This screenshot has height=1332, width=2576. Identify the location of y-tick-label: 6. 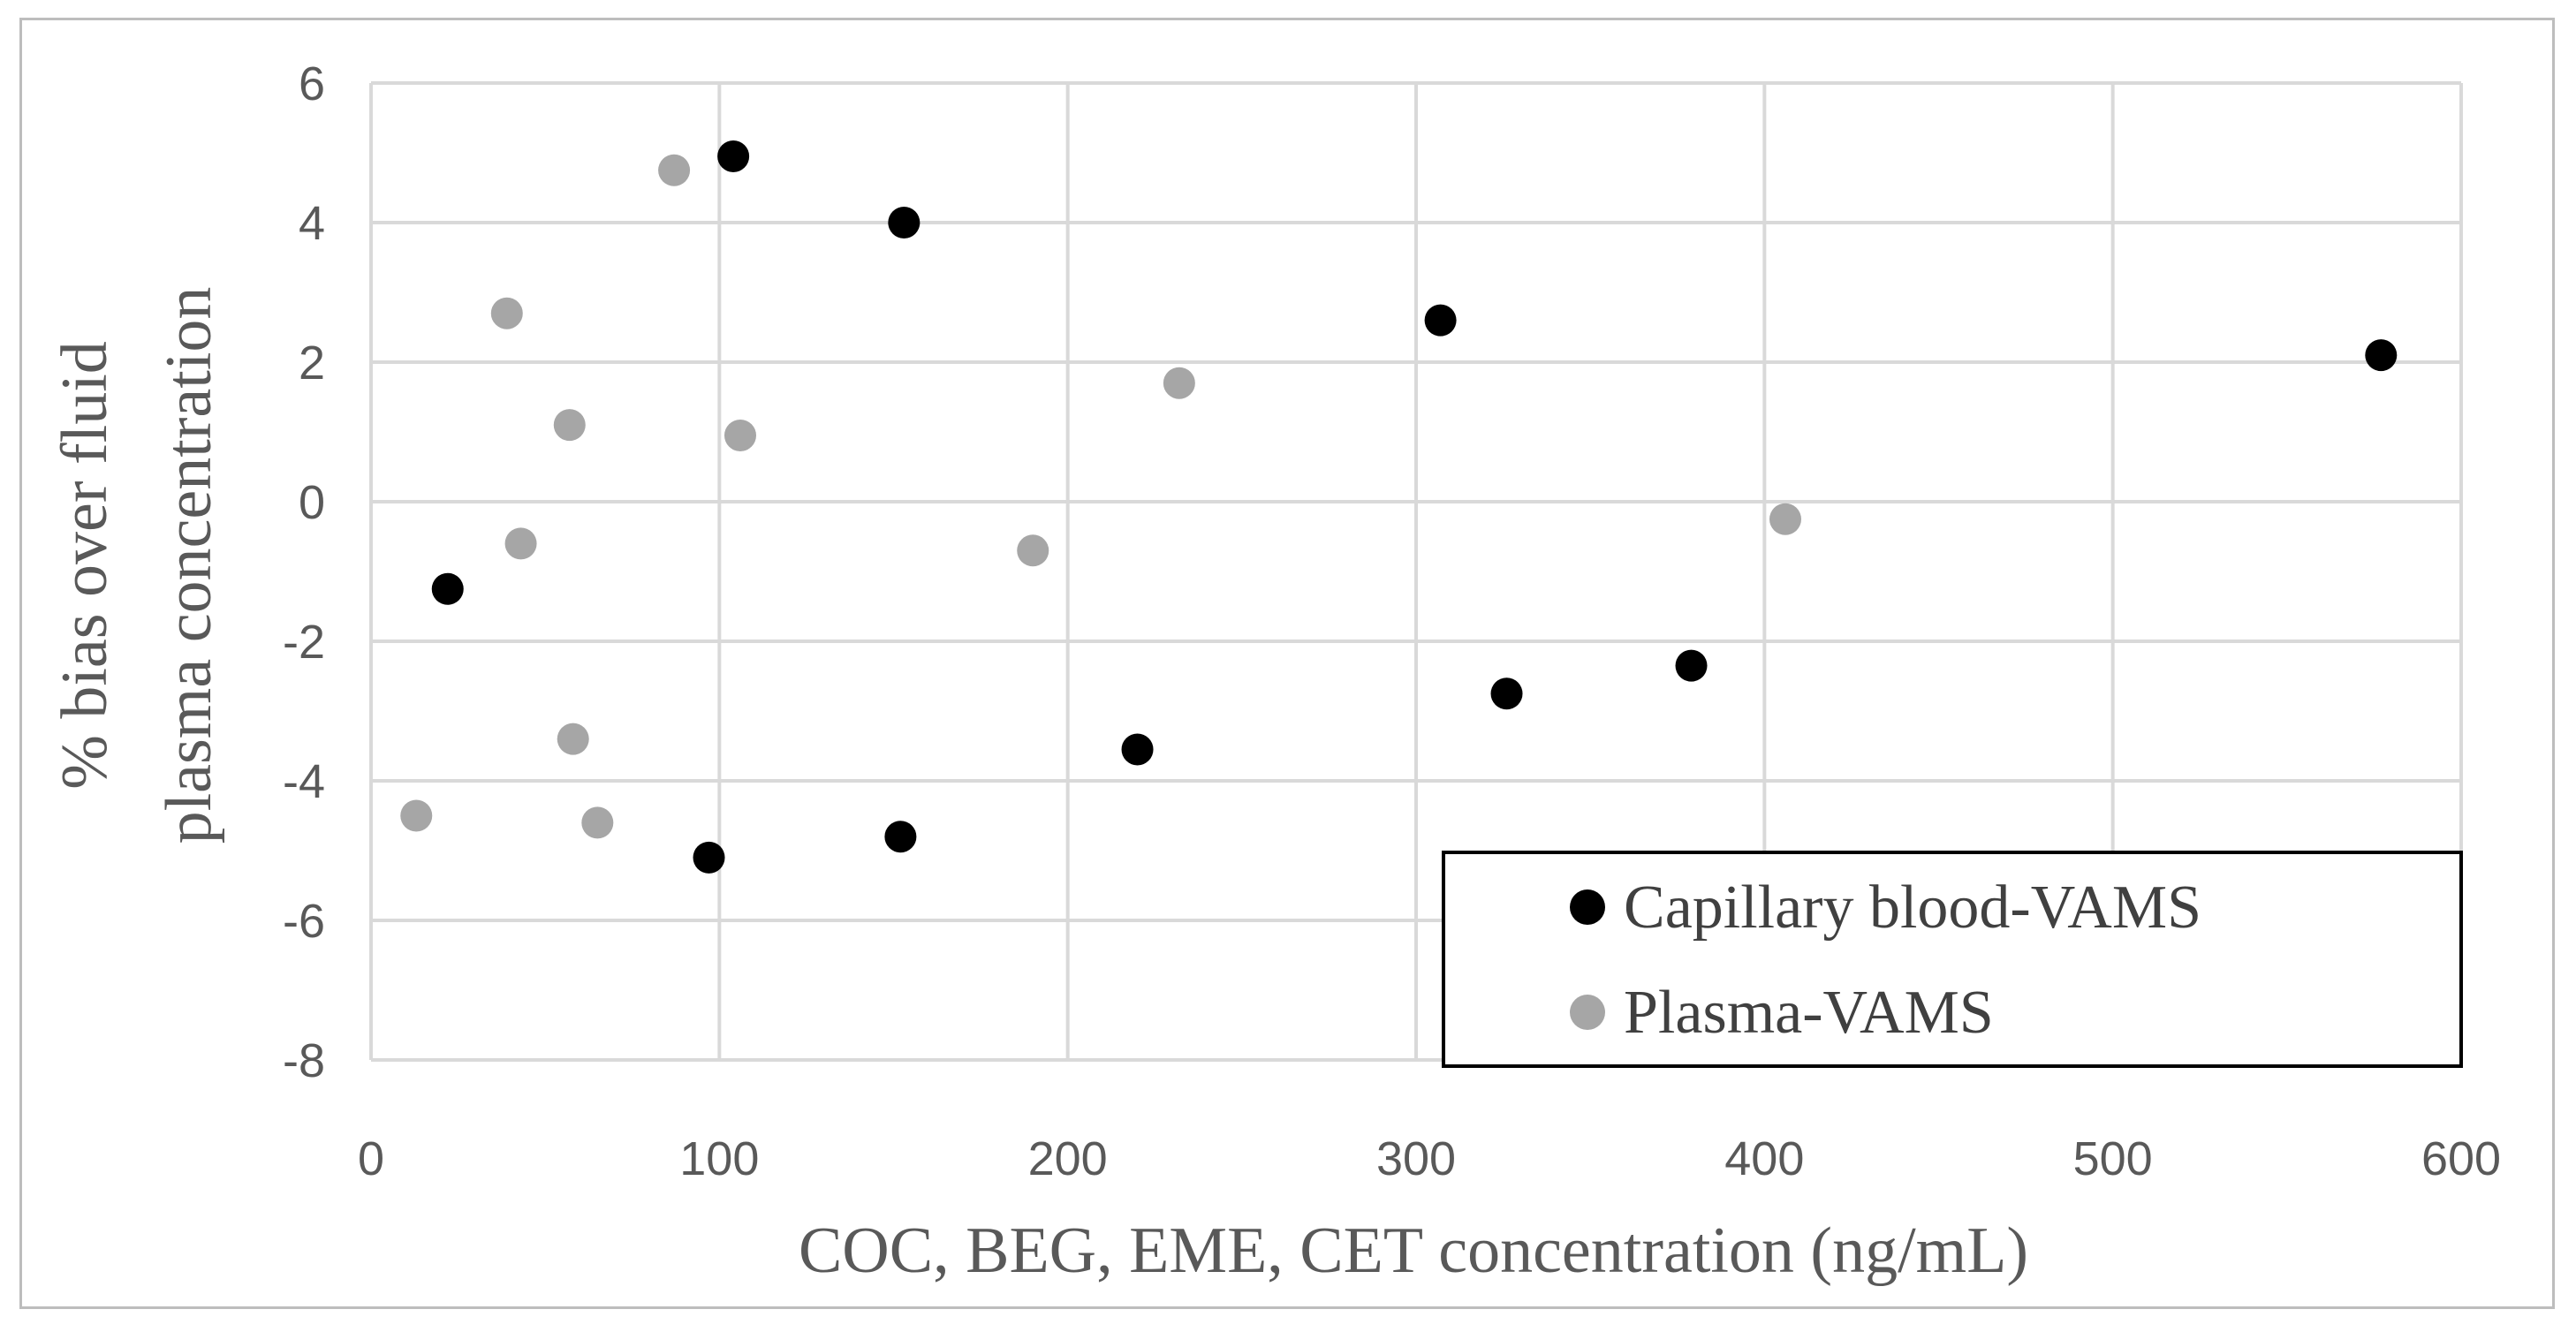
(312, 83).